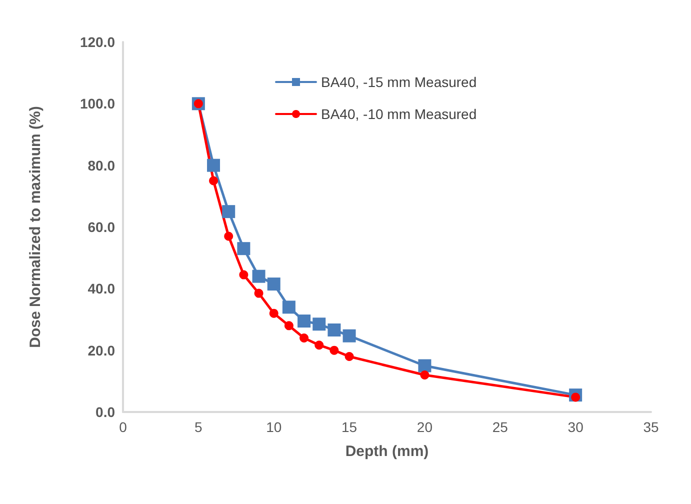 The image size is (691, 504). What do you see at coordinates (424, 427) in the screenshot?
I see `x-tick-label: 20` at bounding box center [424, 427].